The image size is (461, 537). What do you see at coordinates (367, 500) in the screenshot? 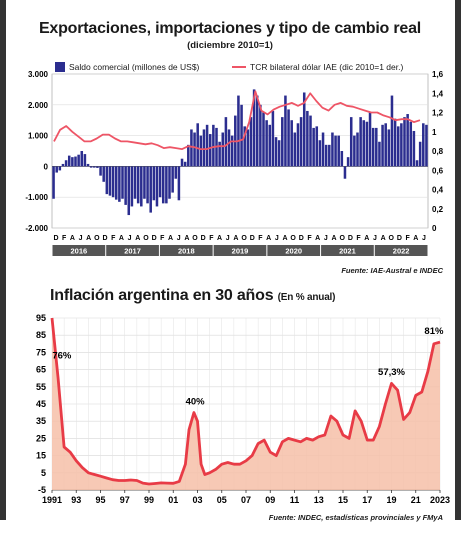
I see `chart2-xtick: 17` at bounding box center [367, 500].